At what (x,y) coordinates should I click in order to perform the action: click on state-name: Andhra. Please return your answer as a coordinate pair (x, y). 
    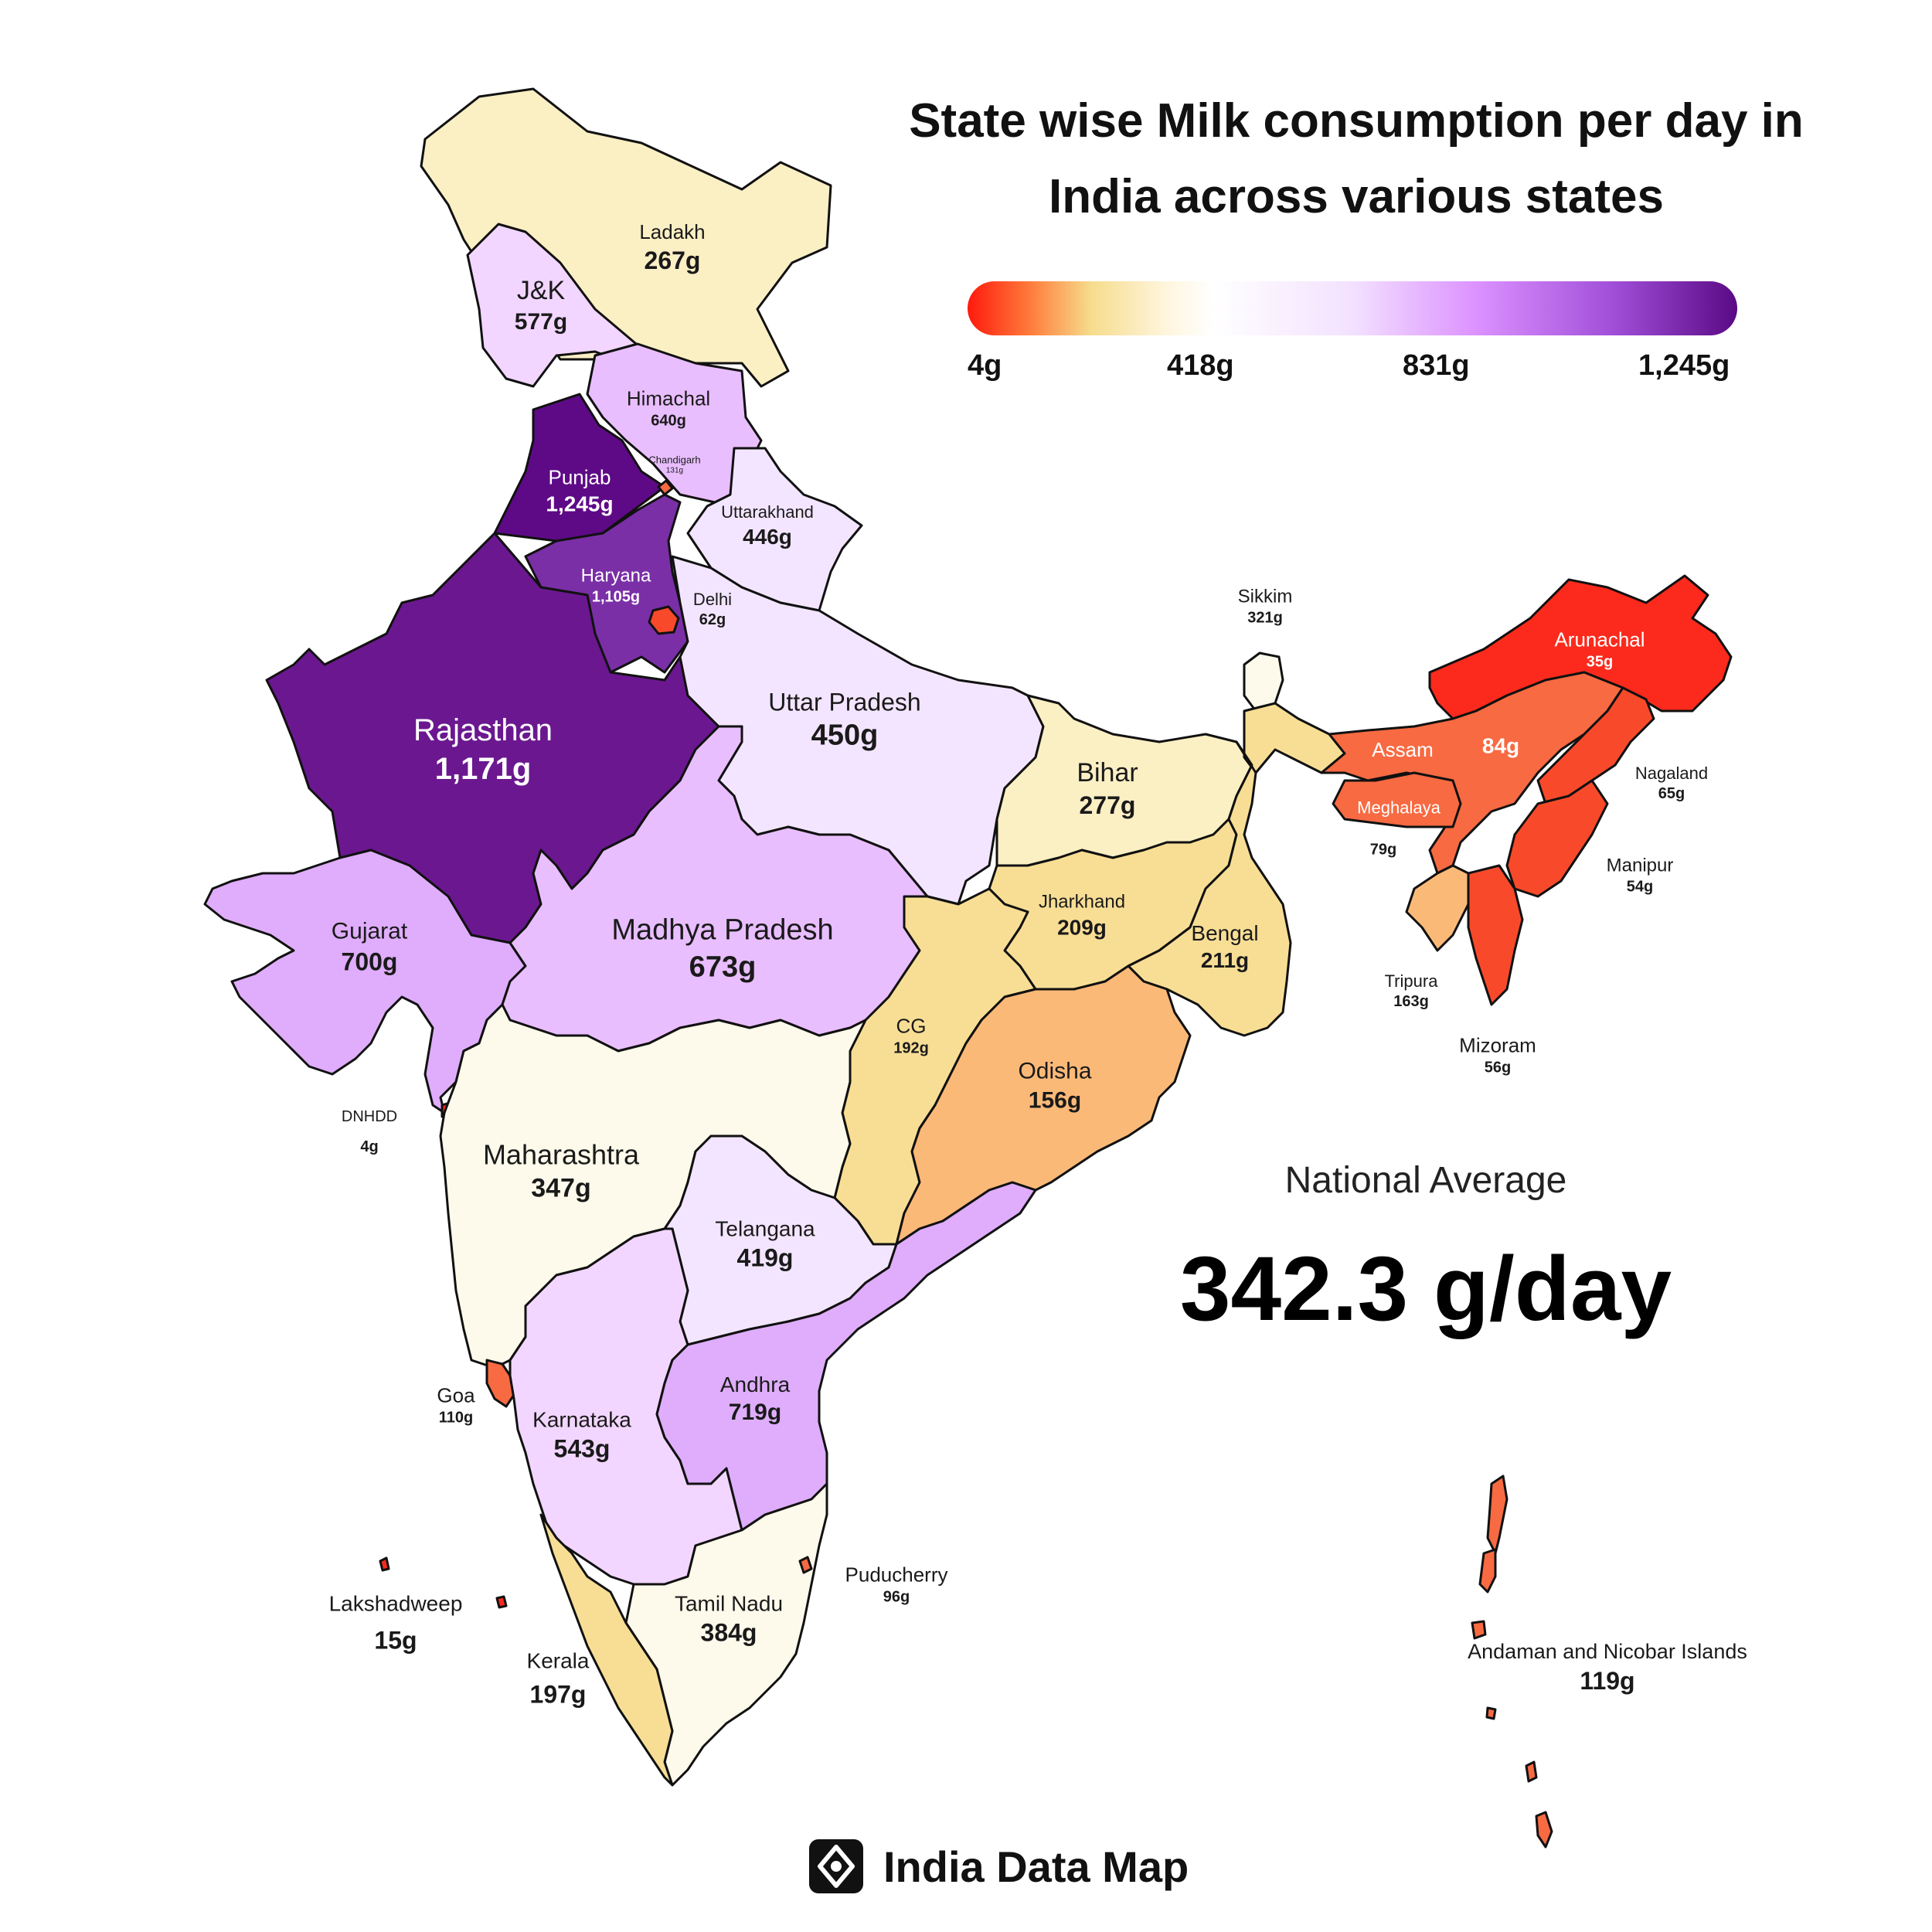
    Looking at the image, I should click on (755, 1384).